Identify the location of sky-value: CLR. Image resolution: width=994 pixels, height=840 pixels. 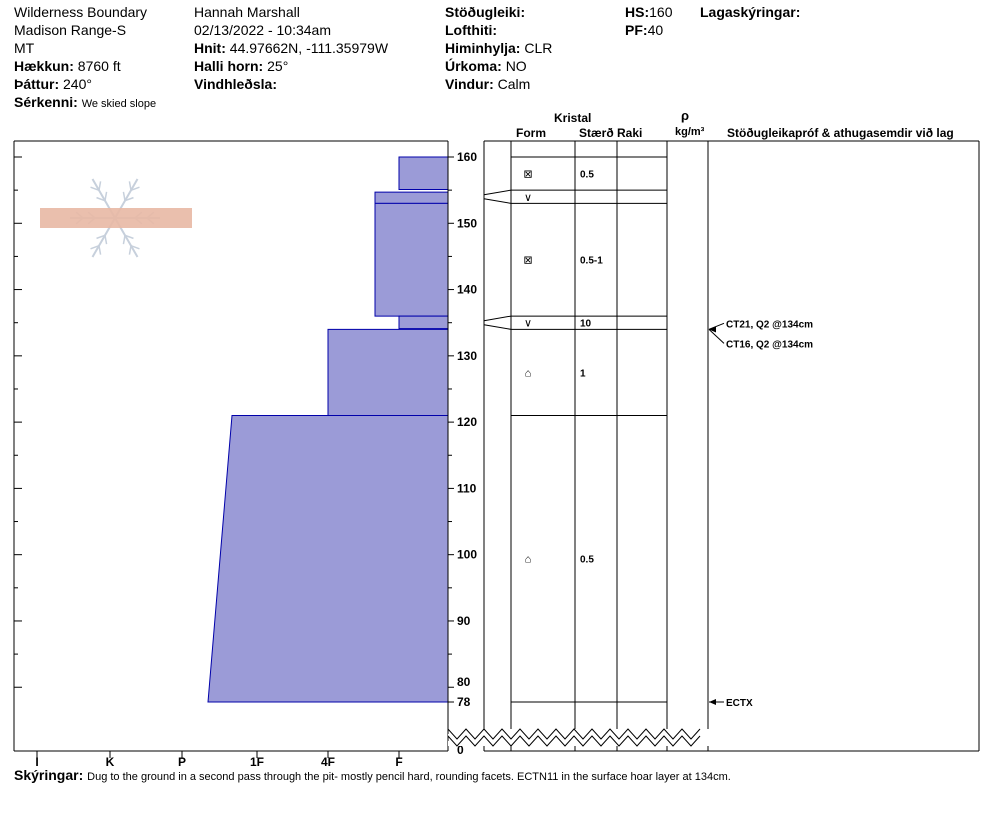
(538, 48).